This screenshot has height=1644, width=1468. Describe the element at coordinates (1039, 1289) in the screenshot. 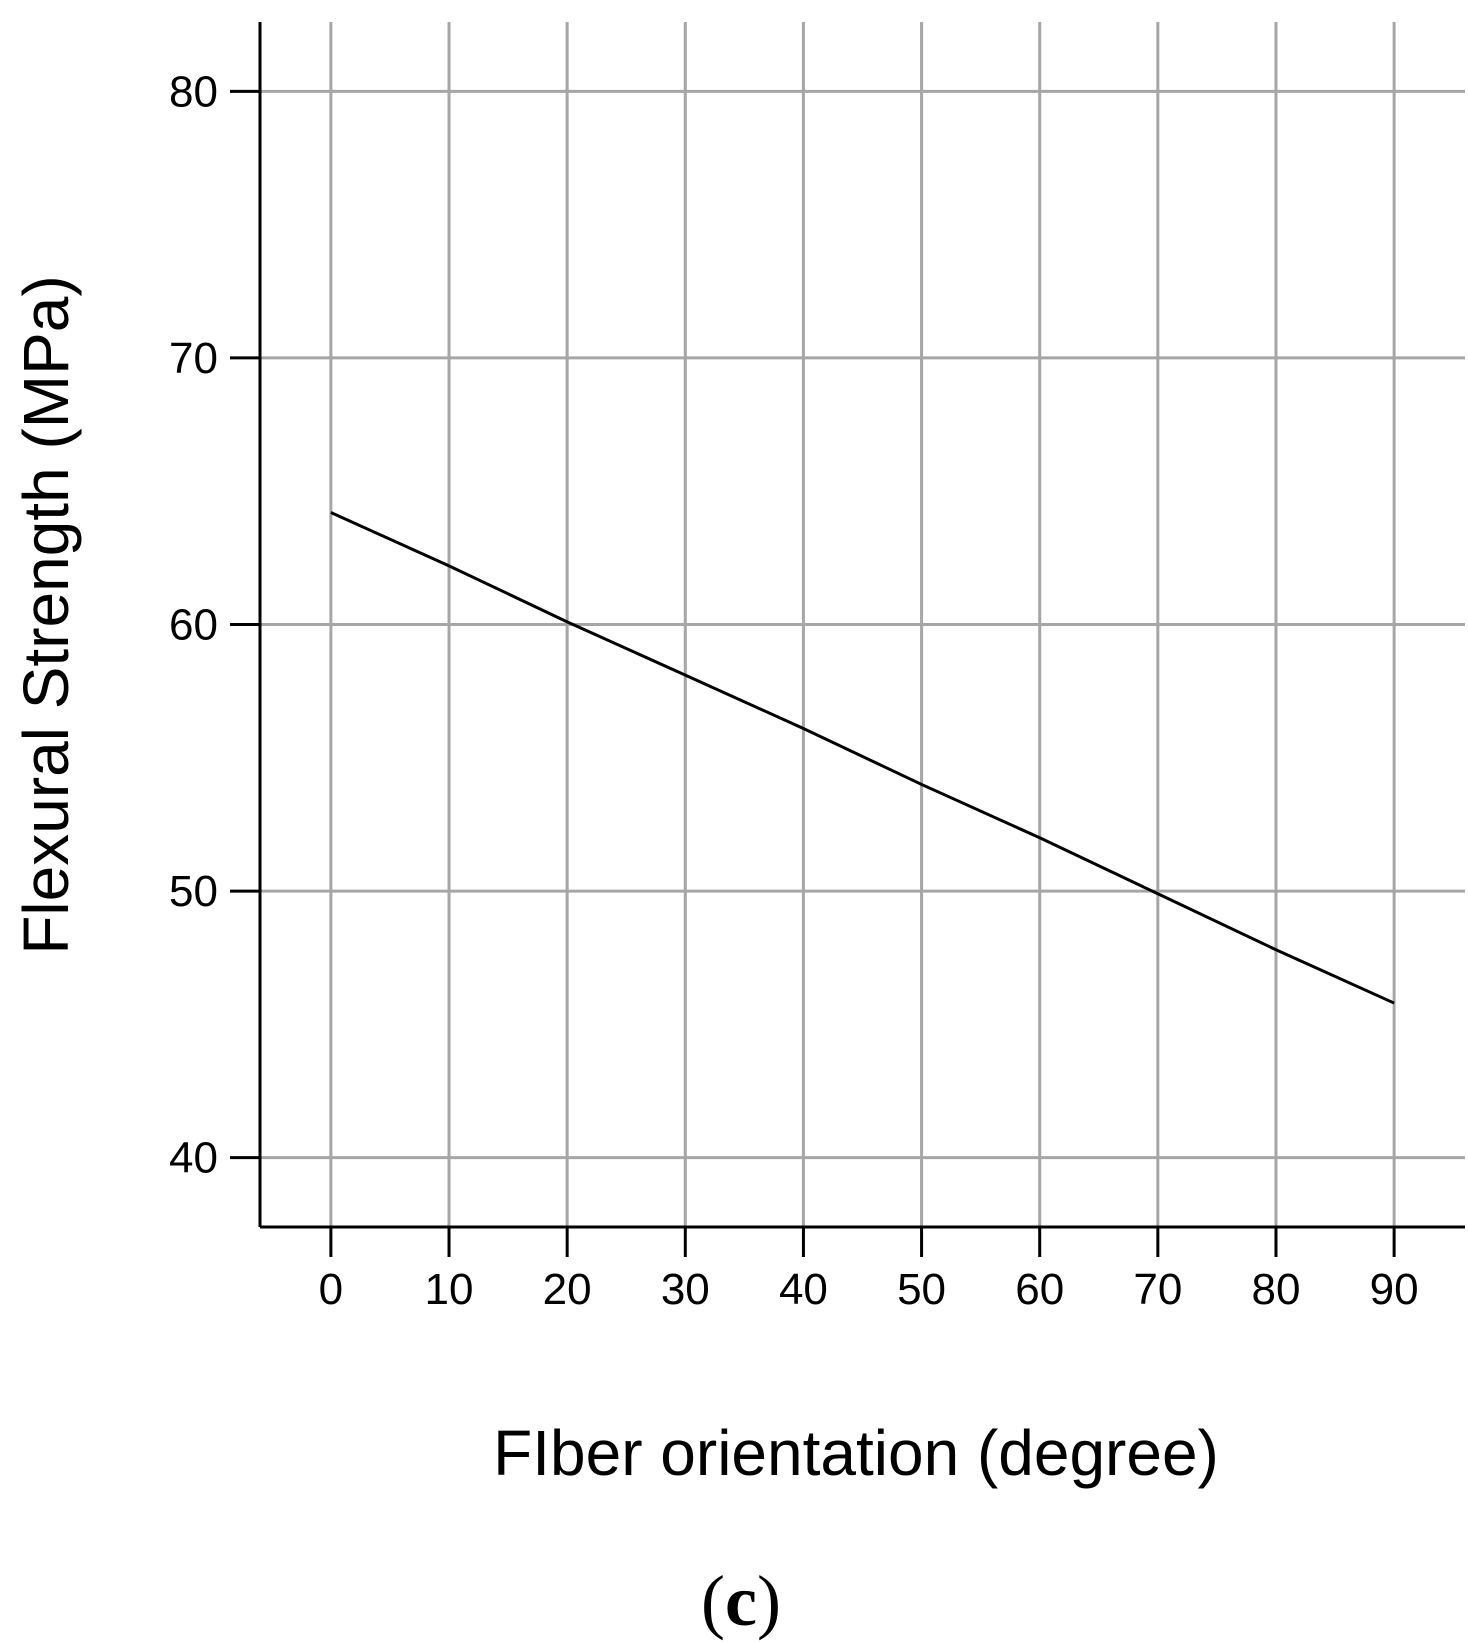

I see `x-tick-label: 60` at that location.